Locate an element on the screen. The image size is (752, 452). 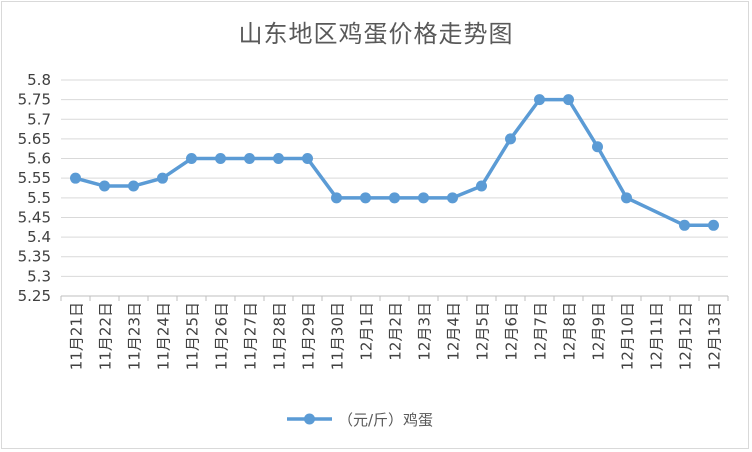
x-tick-label: 12月9日 is located at coordinates (599, 331).